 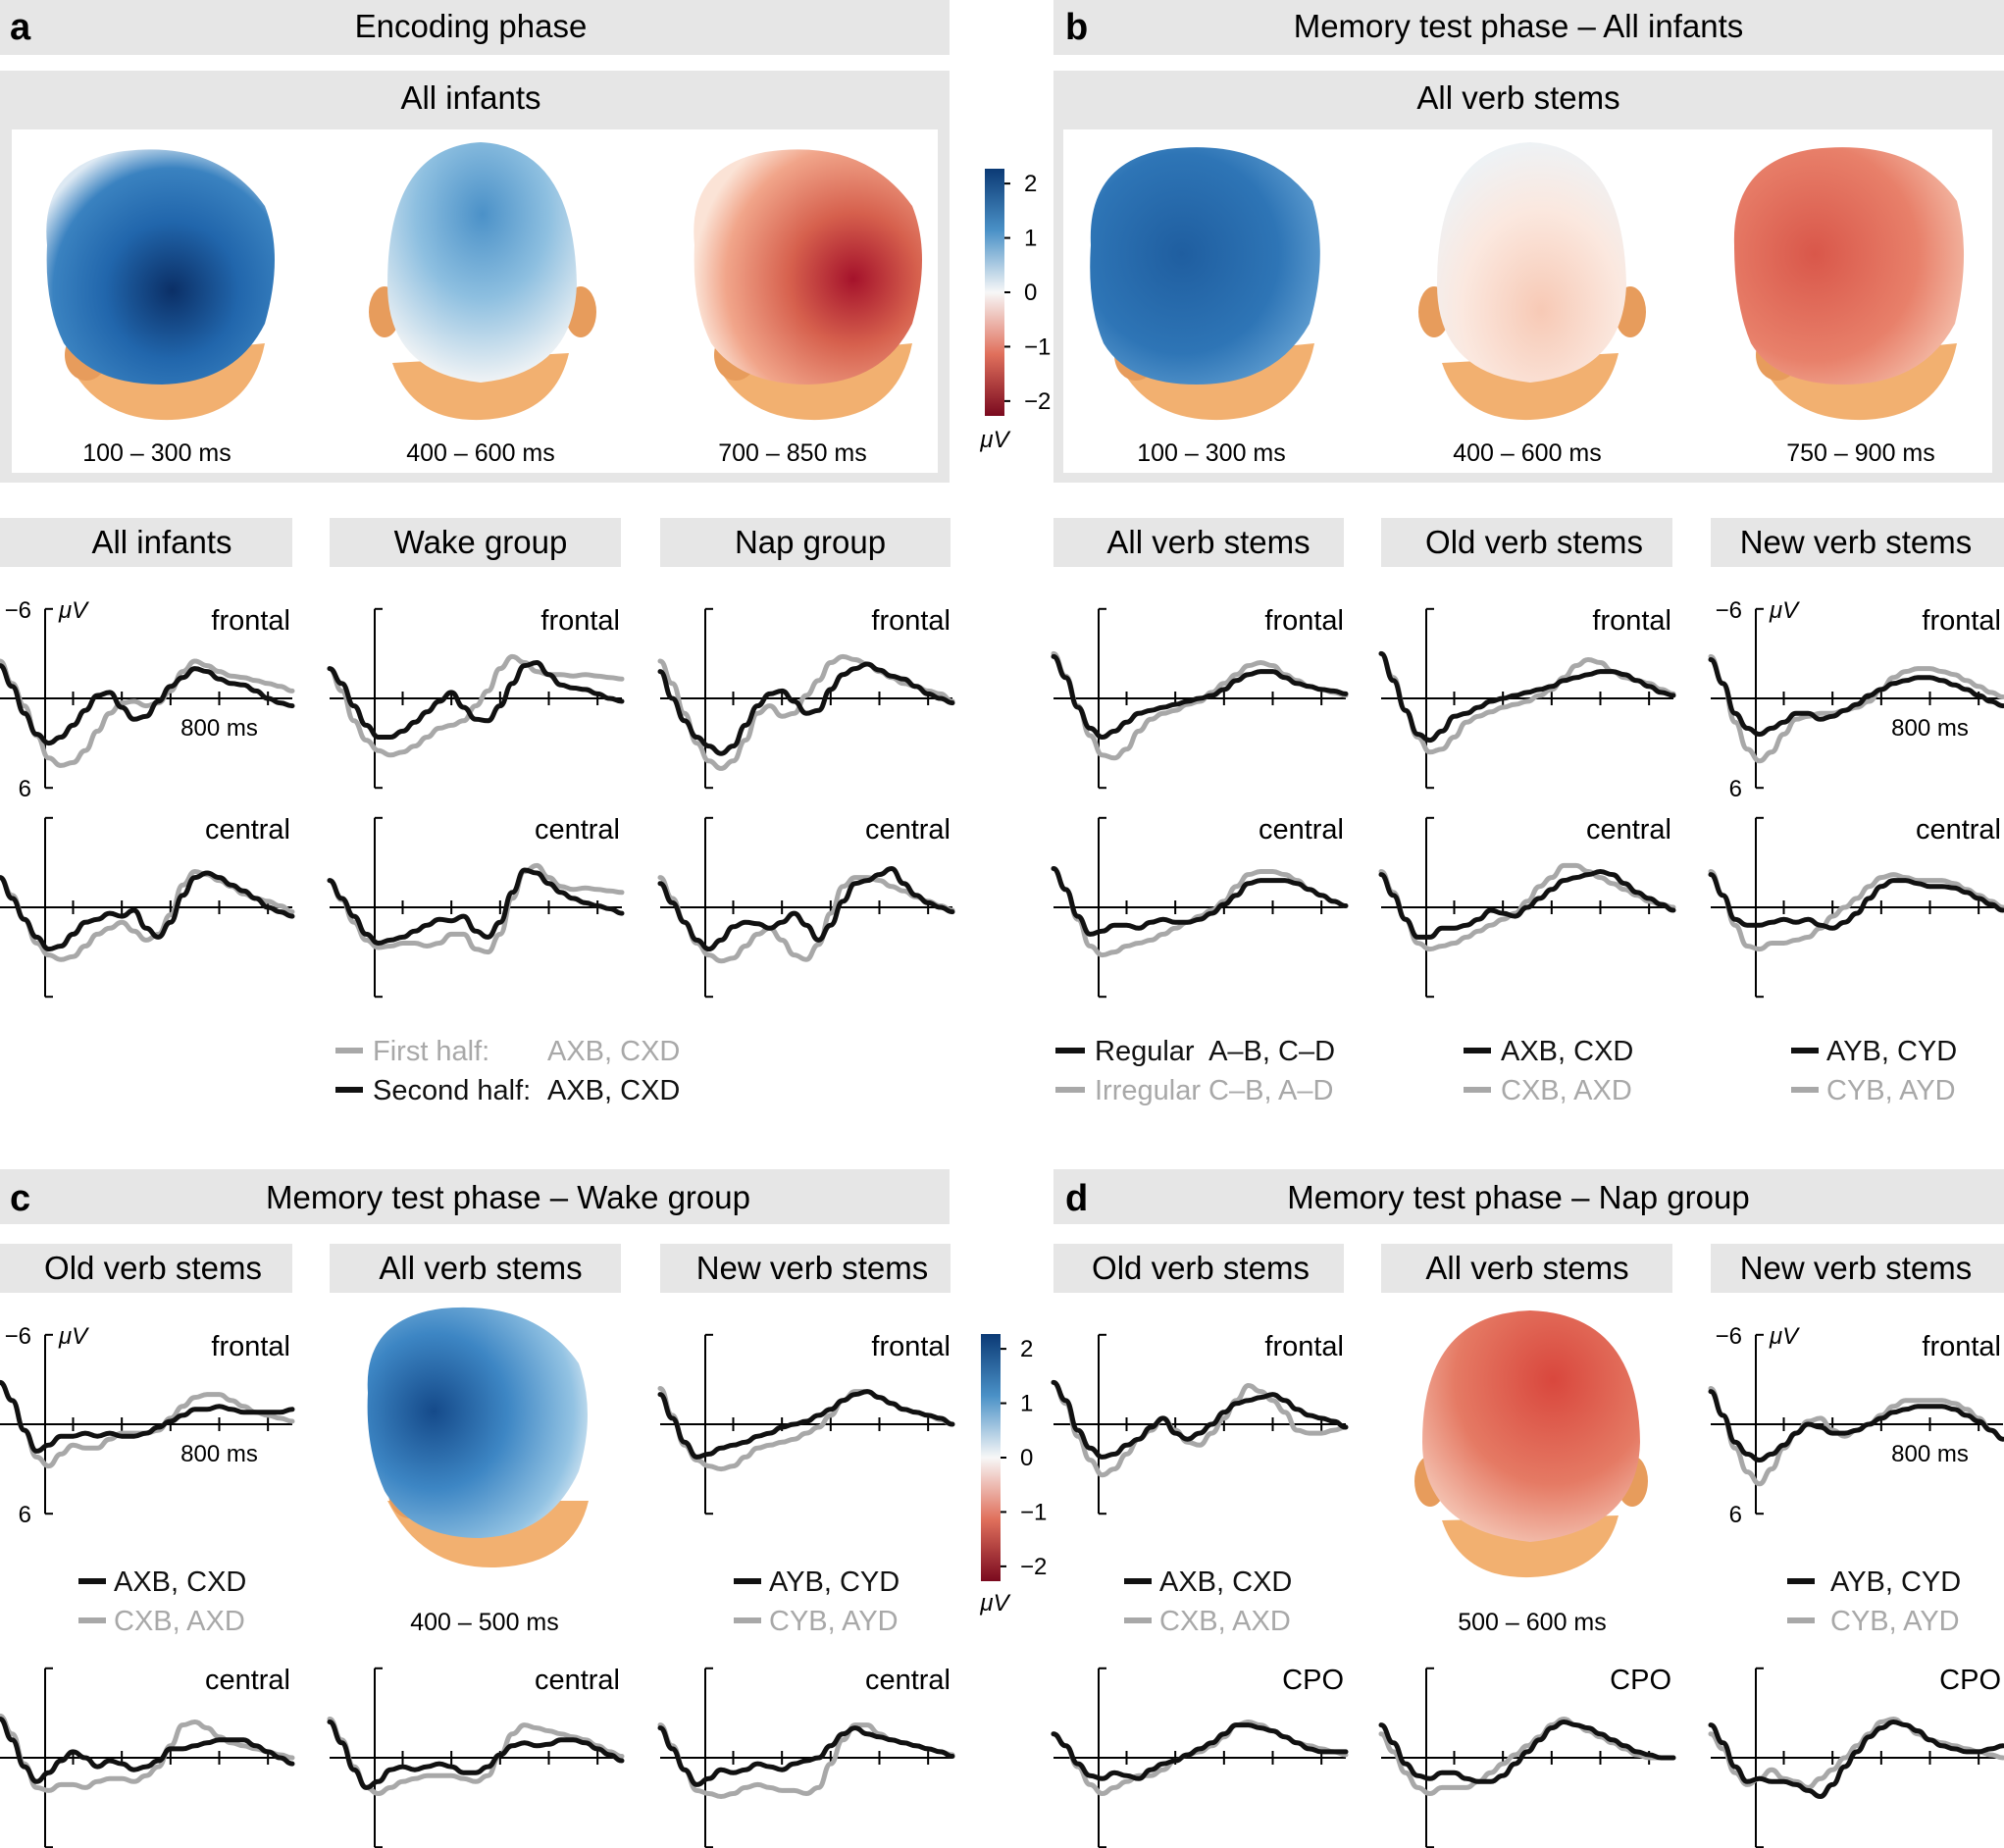 What do you see at coordinates (1200, 1423) in the screenshot?
I see `erp-subplot-d-frontal: frontal` at bounding box center [1200, 1423].